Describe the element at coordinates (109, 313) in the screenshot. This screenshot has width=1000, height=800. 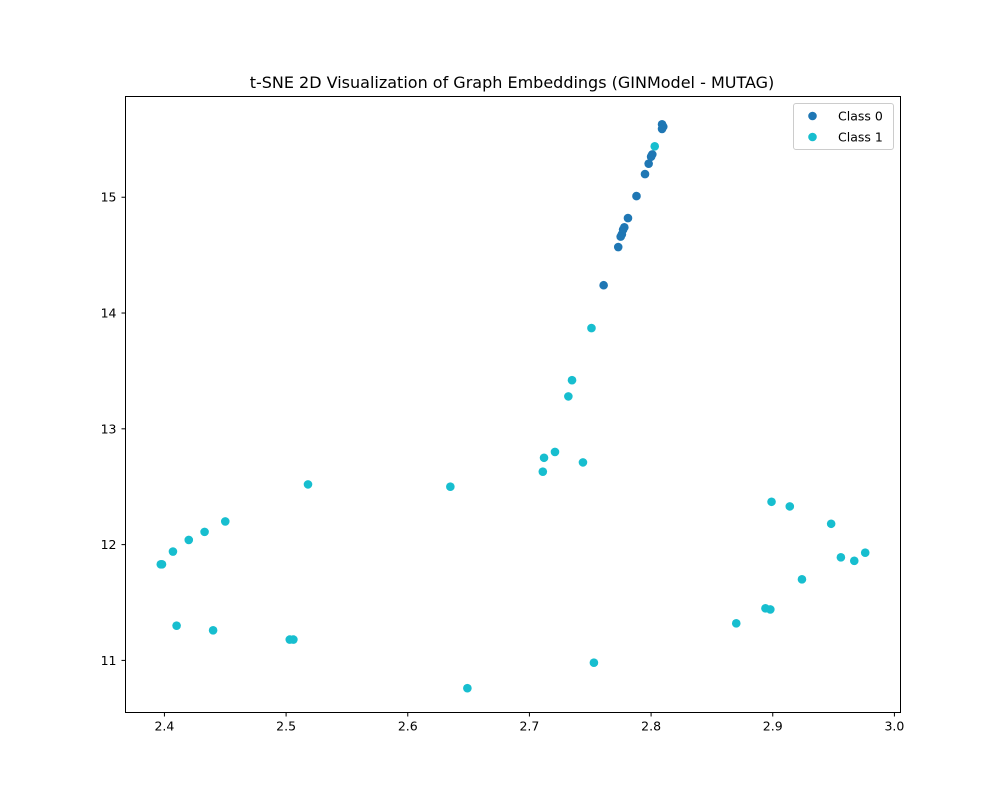
I see `y-tick-label: 14` at that location.